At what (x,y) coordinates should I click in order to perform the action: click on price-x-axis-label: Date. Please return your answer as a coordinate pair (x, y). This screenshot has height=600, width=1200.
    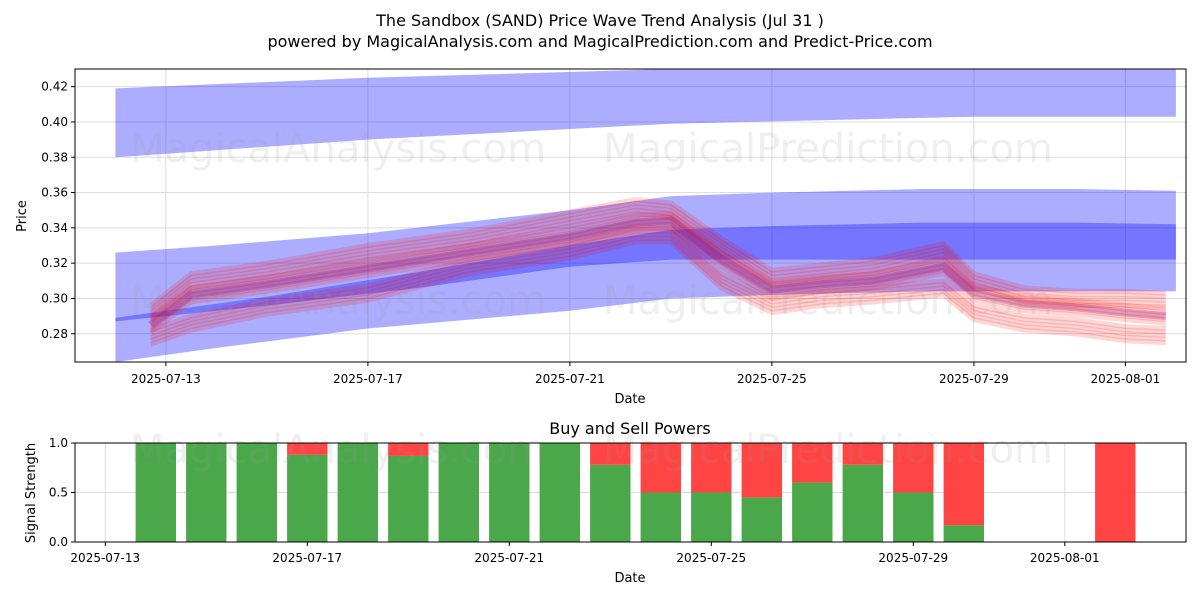
    Looking at the image, I should click on (629, 399).